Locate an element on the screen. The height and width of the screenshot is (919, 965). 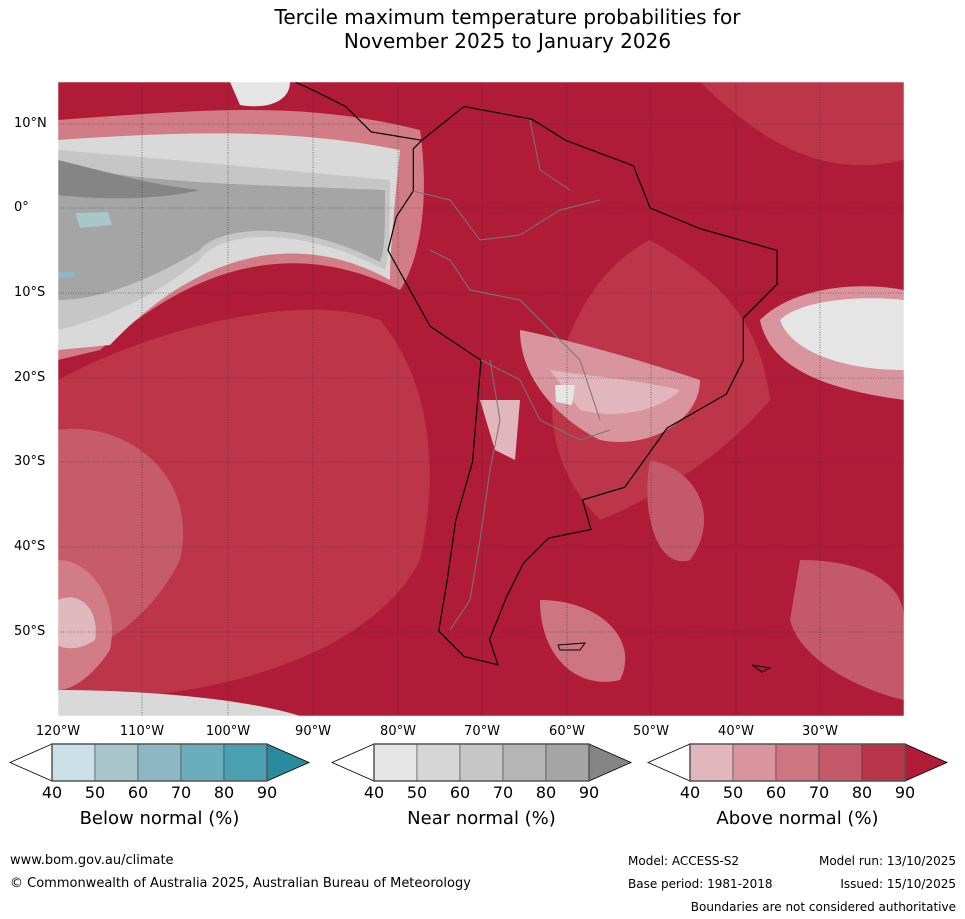
model-run: Model run: 13/10/2025 is located at coordinates (887, 861).